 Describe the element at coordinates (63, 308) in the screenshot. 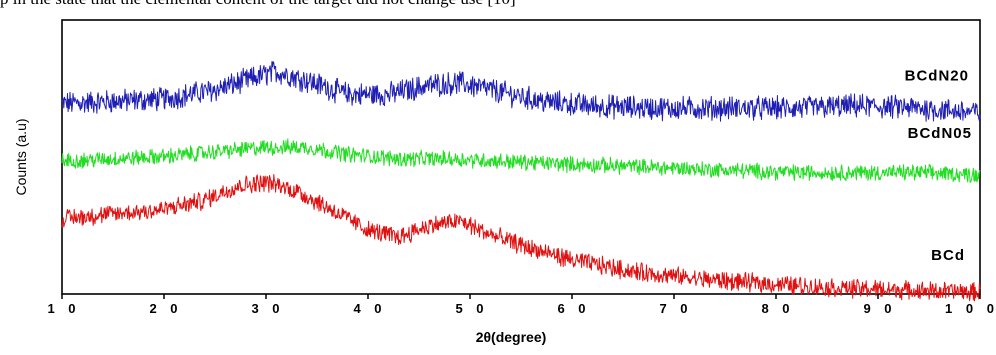

I see `x-tick-label: 1 0` at that location.